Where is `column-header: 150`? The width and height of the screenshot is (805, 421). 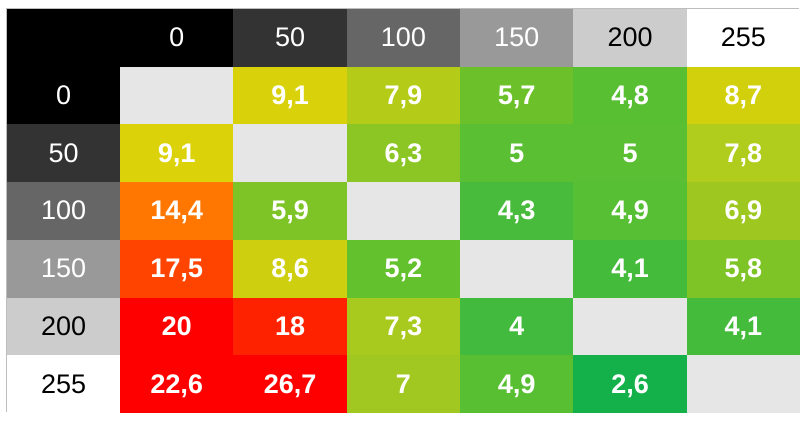
column-header: 150 is located at coordinates (516, 38).